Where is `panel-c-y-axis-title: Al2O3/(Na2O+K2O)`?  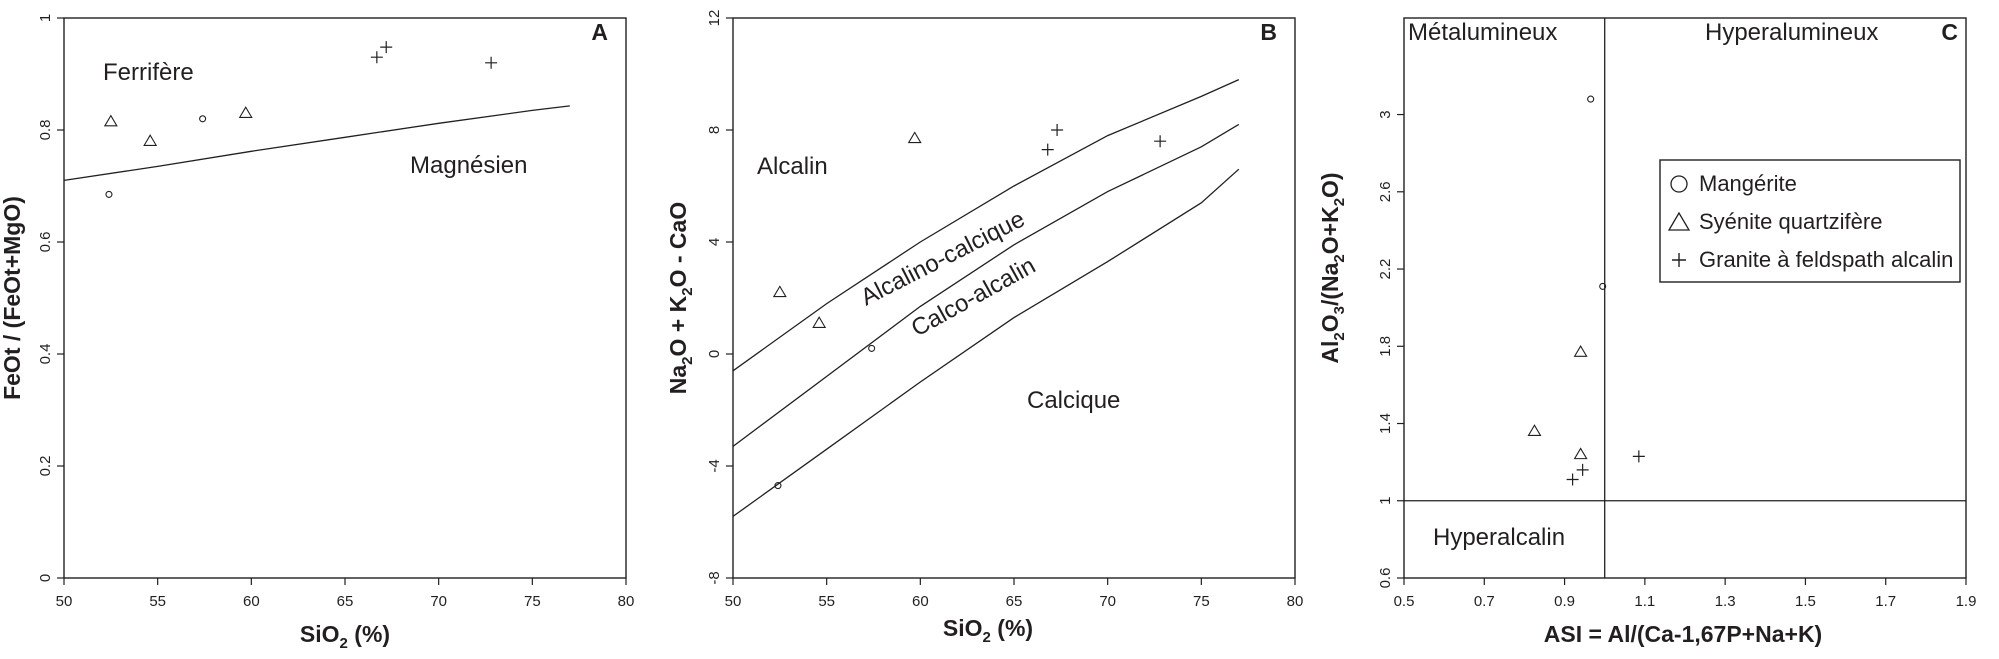 panel-c-y-axis-title: Al2O3/(Na2O+K2O) is located at coordinates (1332, 267).